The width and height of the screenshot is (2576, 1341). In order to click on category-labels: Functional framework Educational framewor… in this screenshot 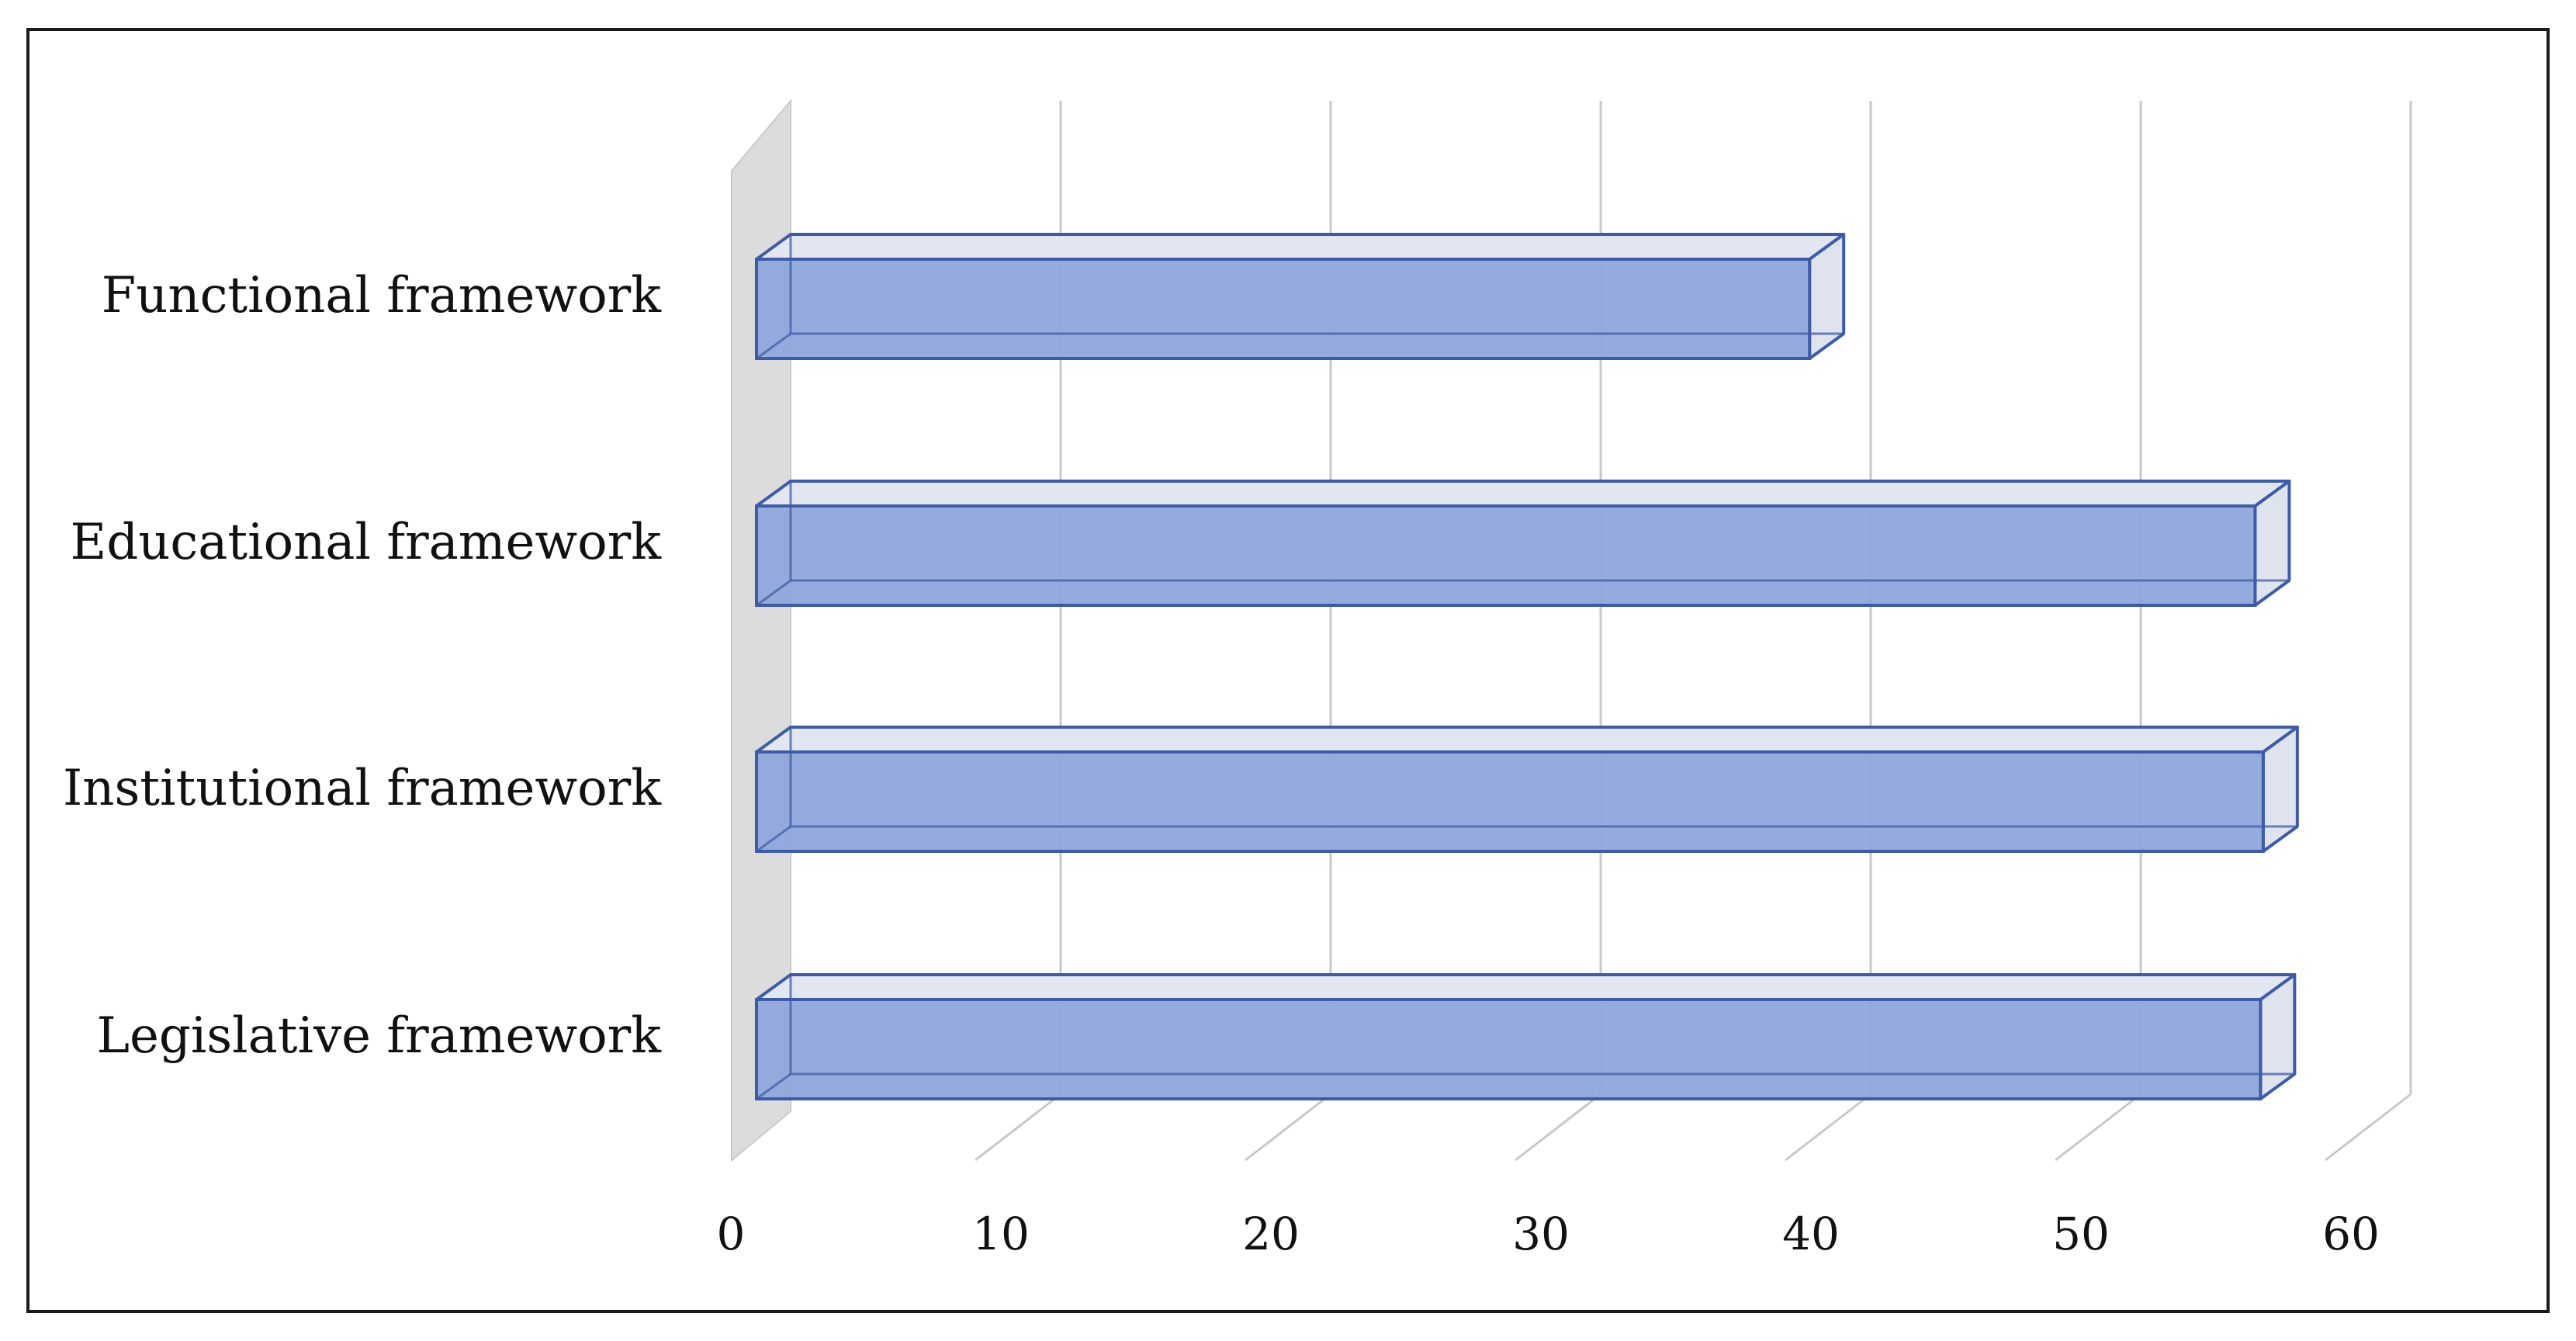, I will do `click(362, 666)`.